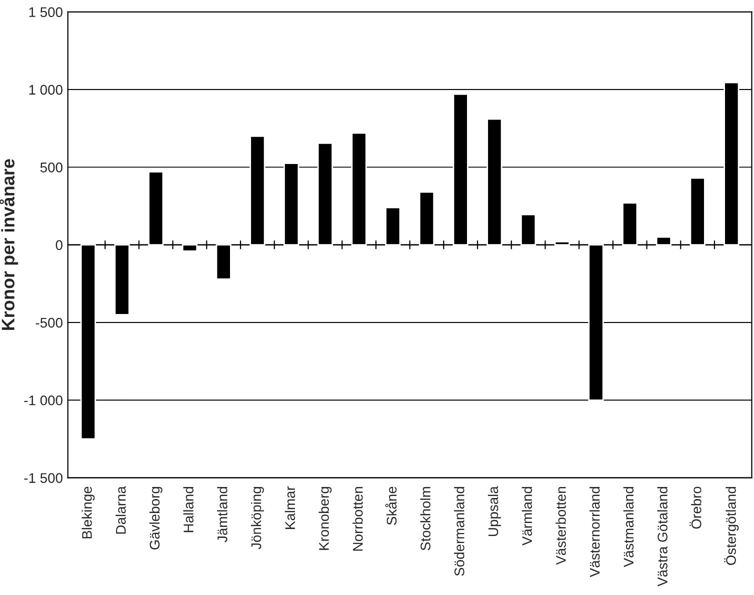 This screenshot has width=754, height=595. I want to click on y-tick-label: 1 500, so click(45, 12).